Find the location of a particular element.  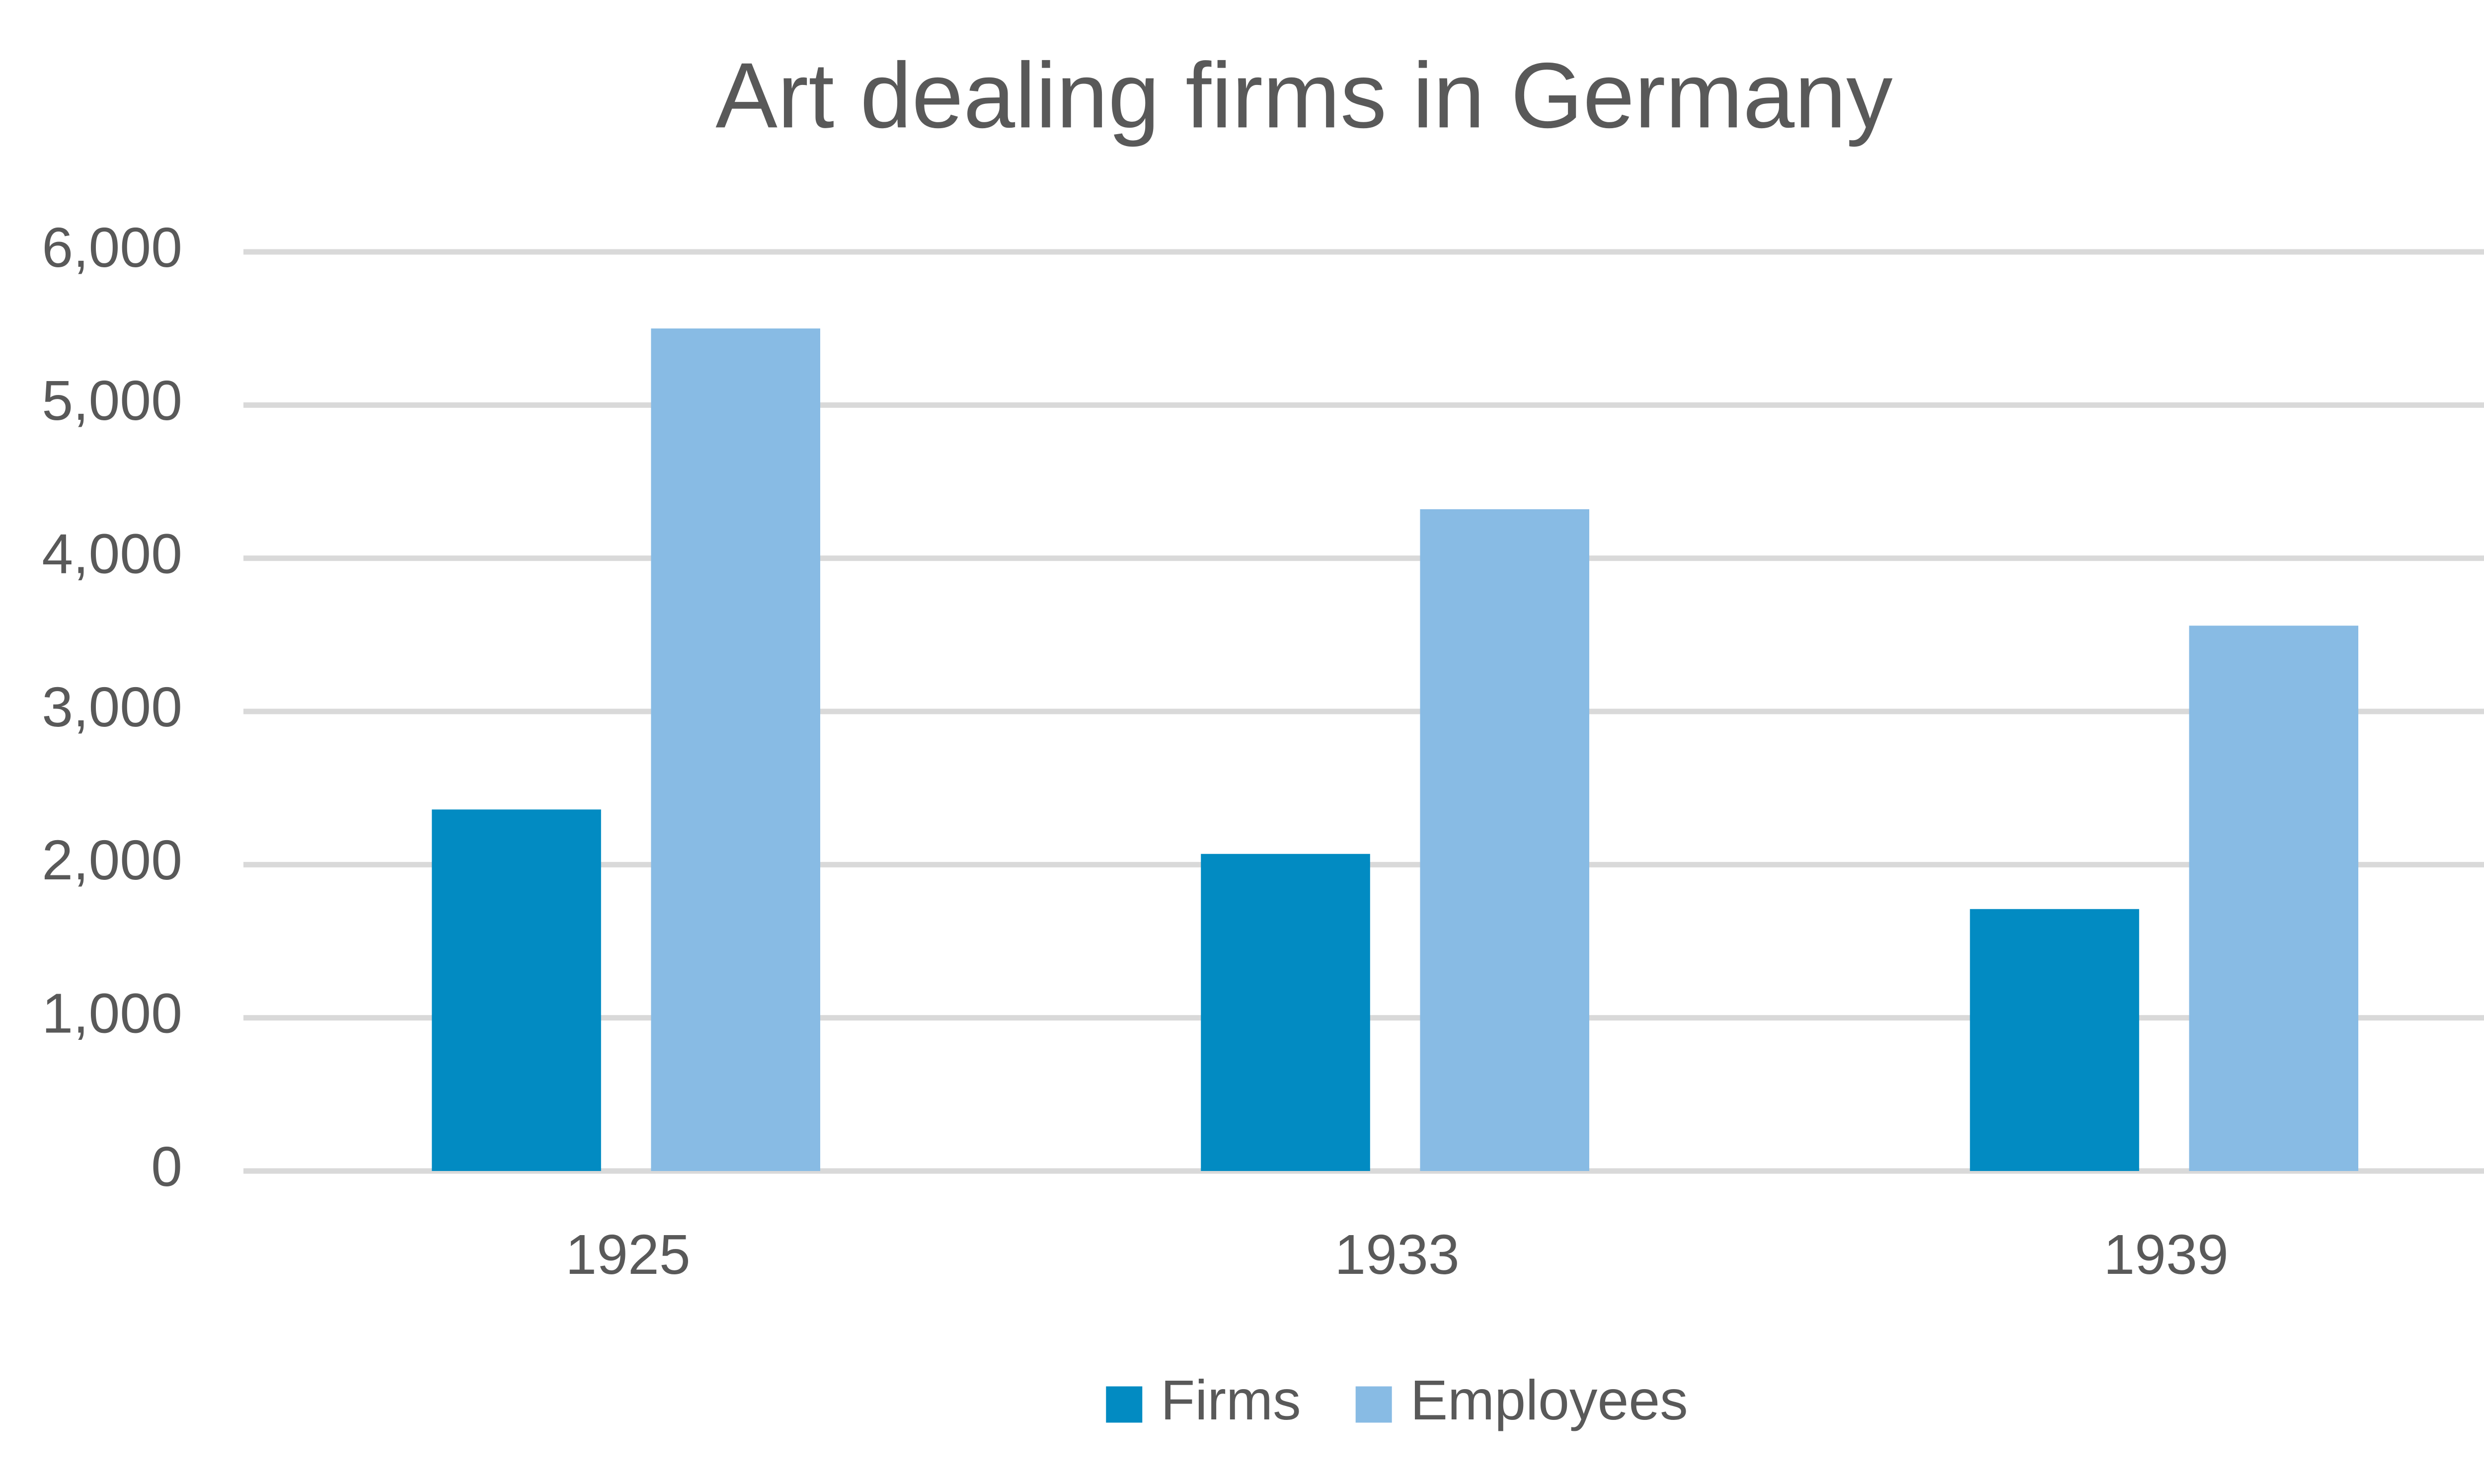

legend-label: Employees is located at coordinates (1549, 1400).